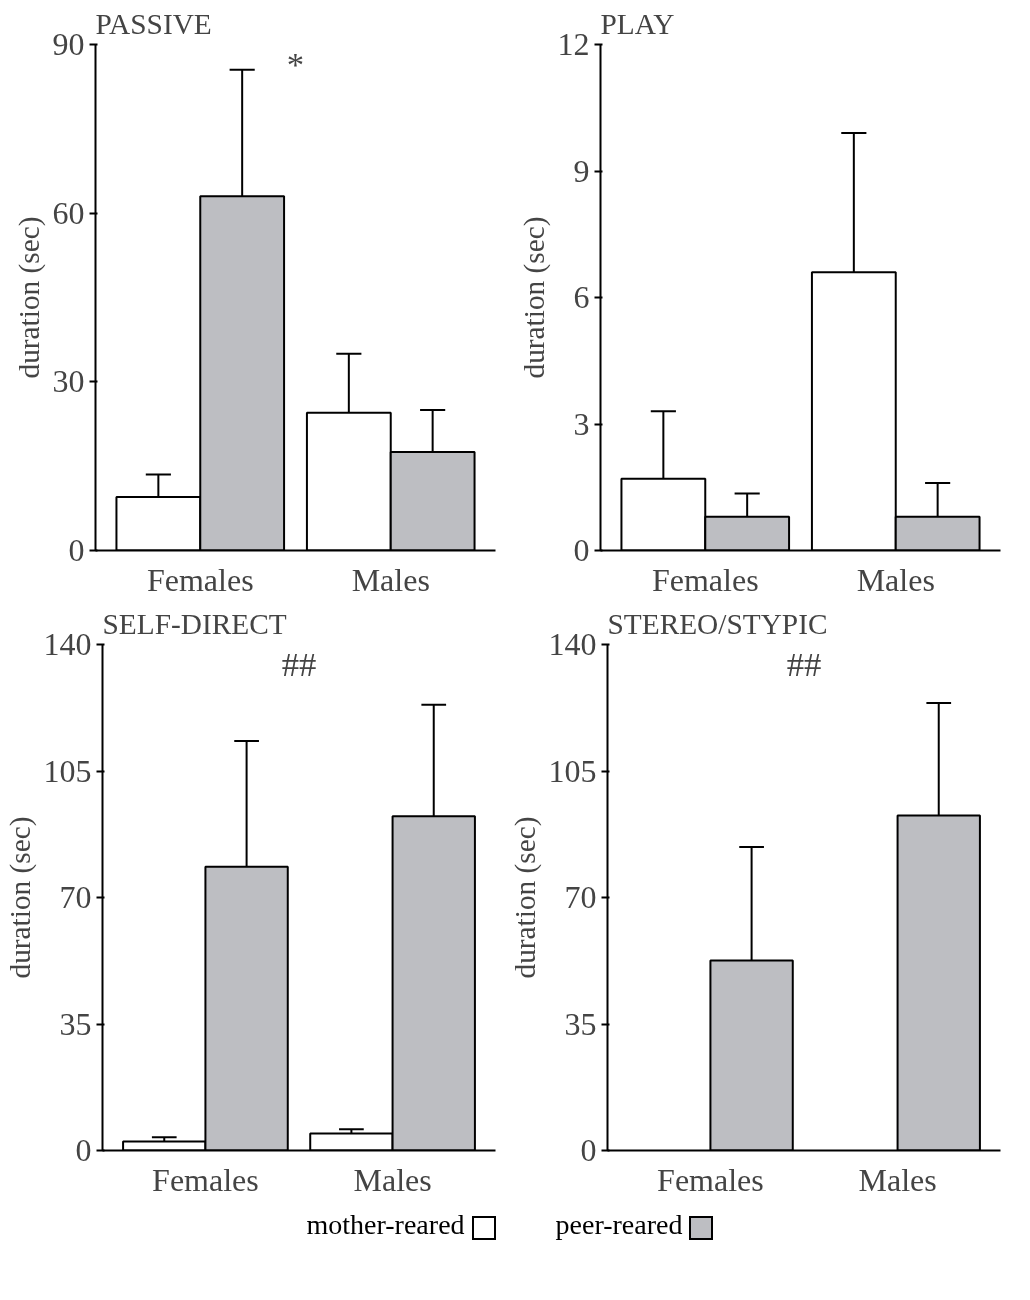 The width and height of the screenshot is (1030, 1300). Describe the element at coordinates (573, 44) in the screenshot. I see `y-tick-label: 12` at that location.